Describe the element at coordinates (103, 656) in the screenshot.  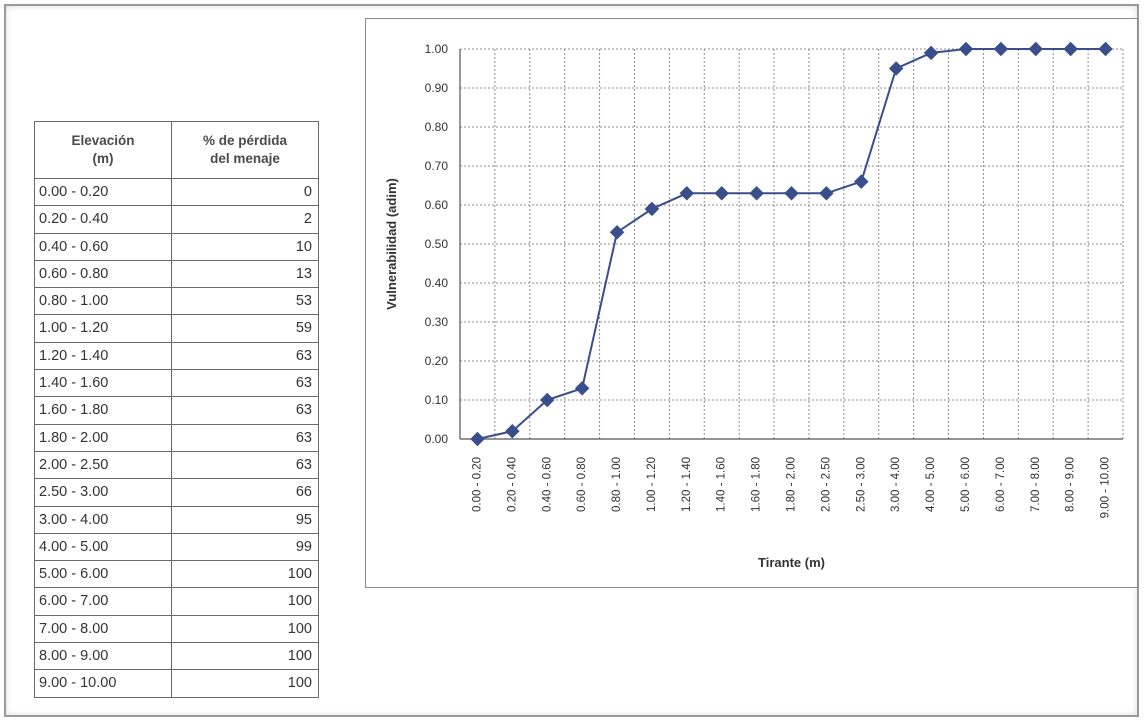
I see `elevation-range-cell: 8.00 - 9.00` at that location.